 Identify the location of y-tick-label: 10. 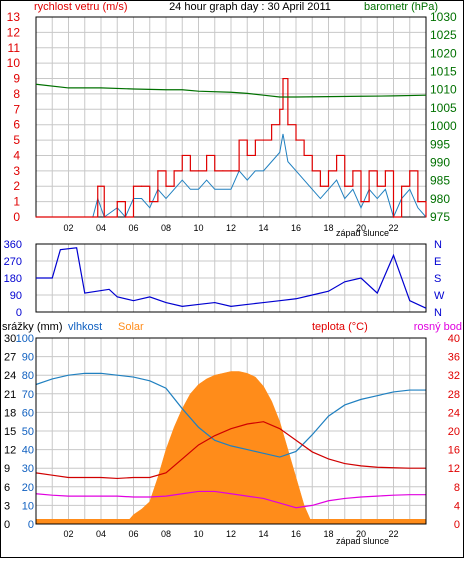
(14, 63).